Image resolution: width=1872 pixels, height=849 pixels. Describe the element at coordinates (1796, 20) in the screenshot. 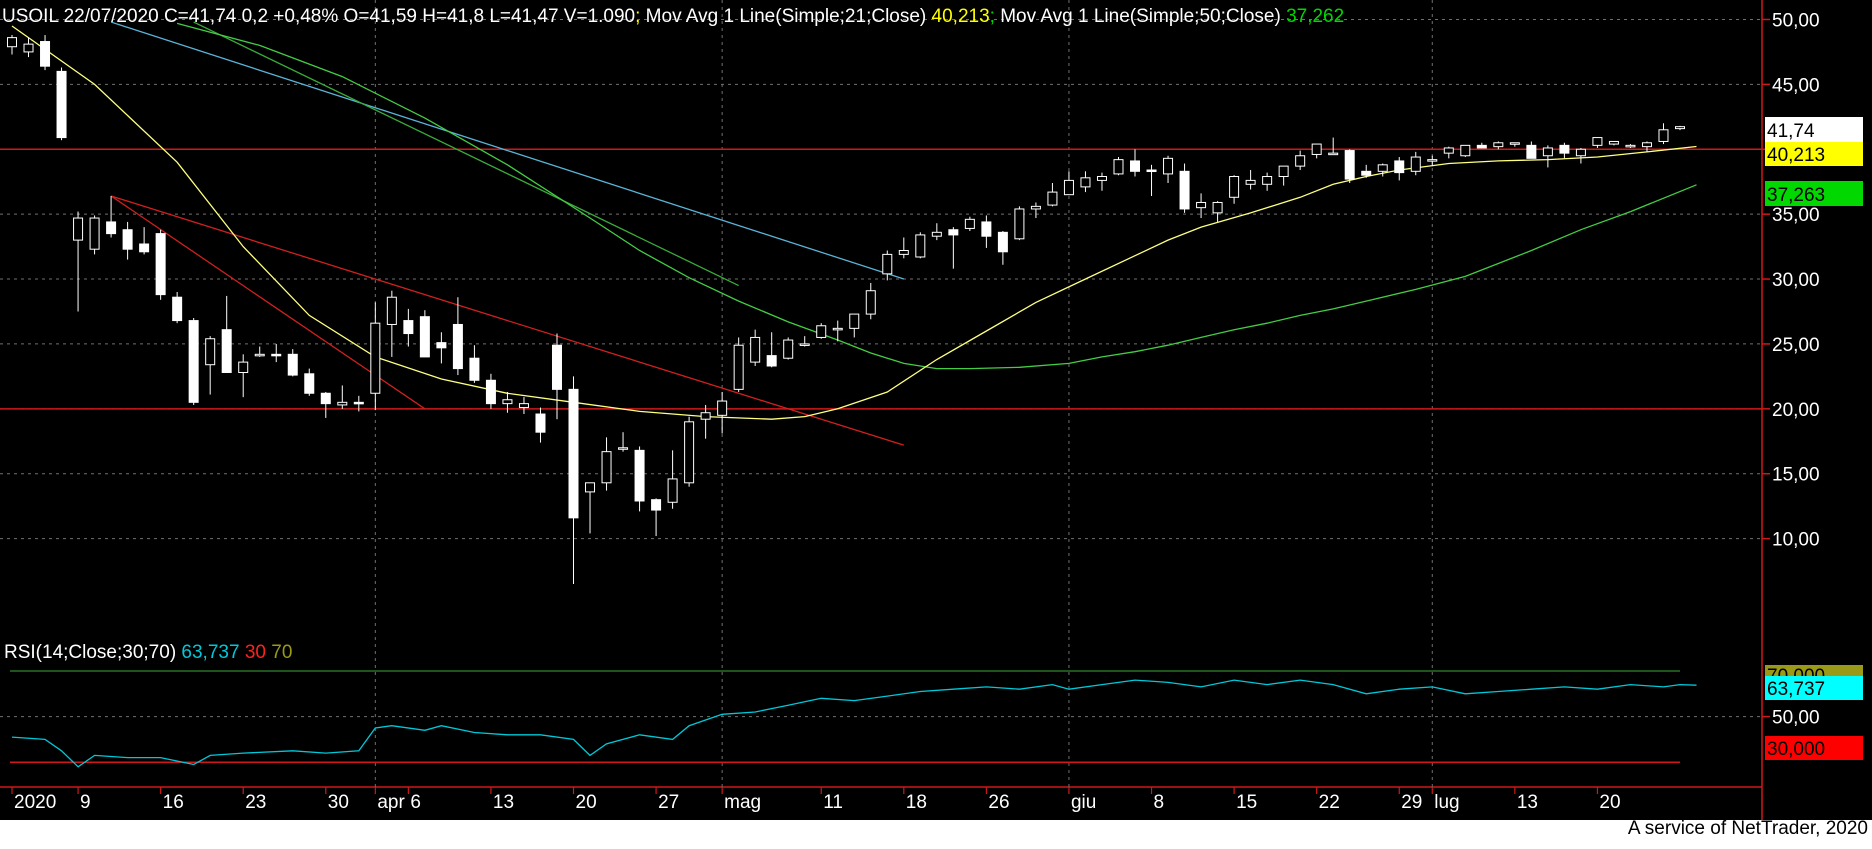

I see `price-tick-label: 50,00` at that location.